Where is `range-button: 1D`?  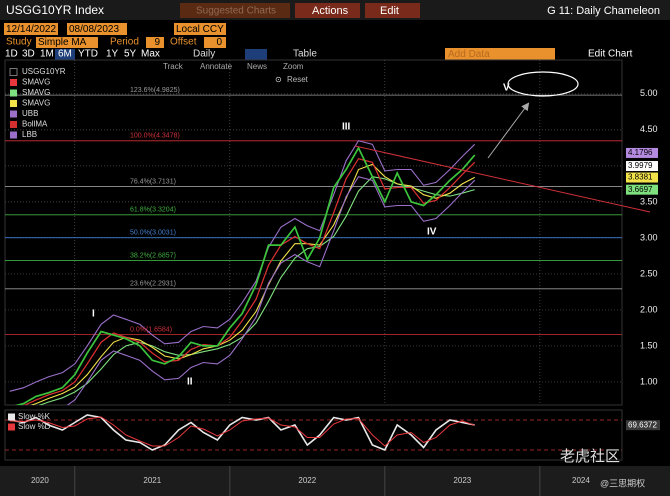 range-button: 1D is located at coordinates (11, 54).